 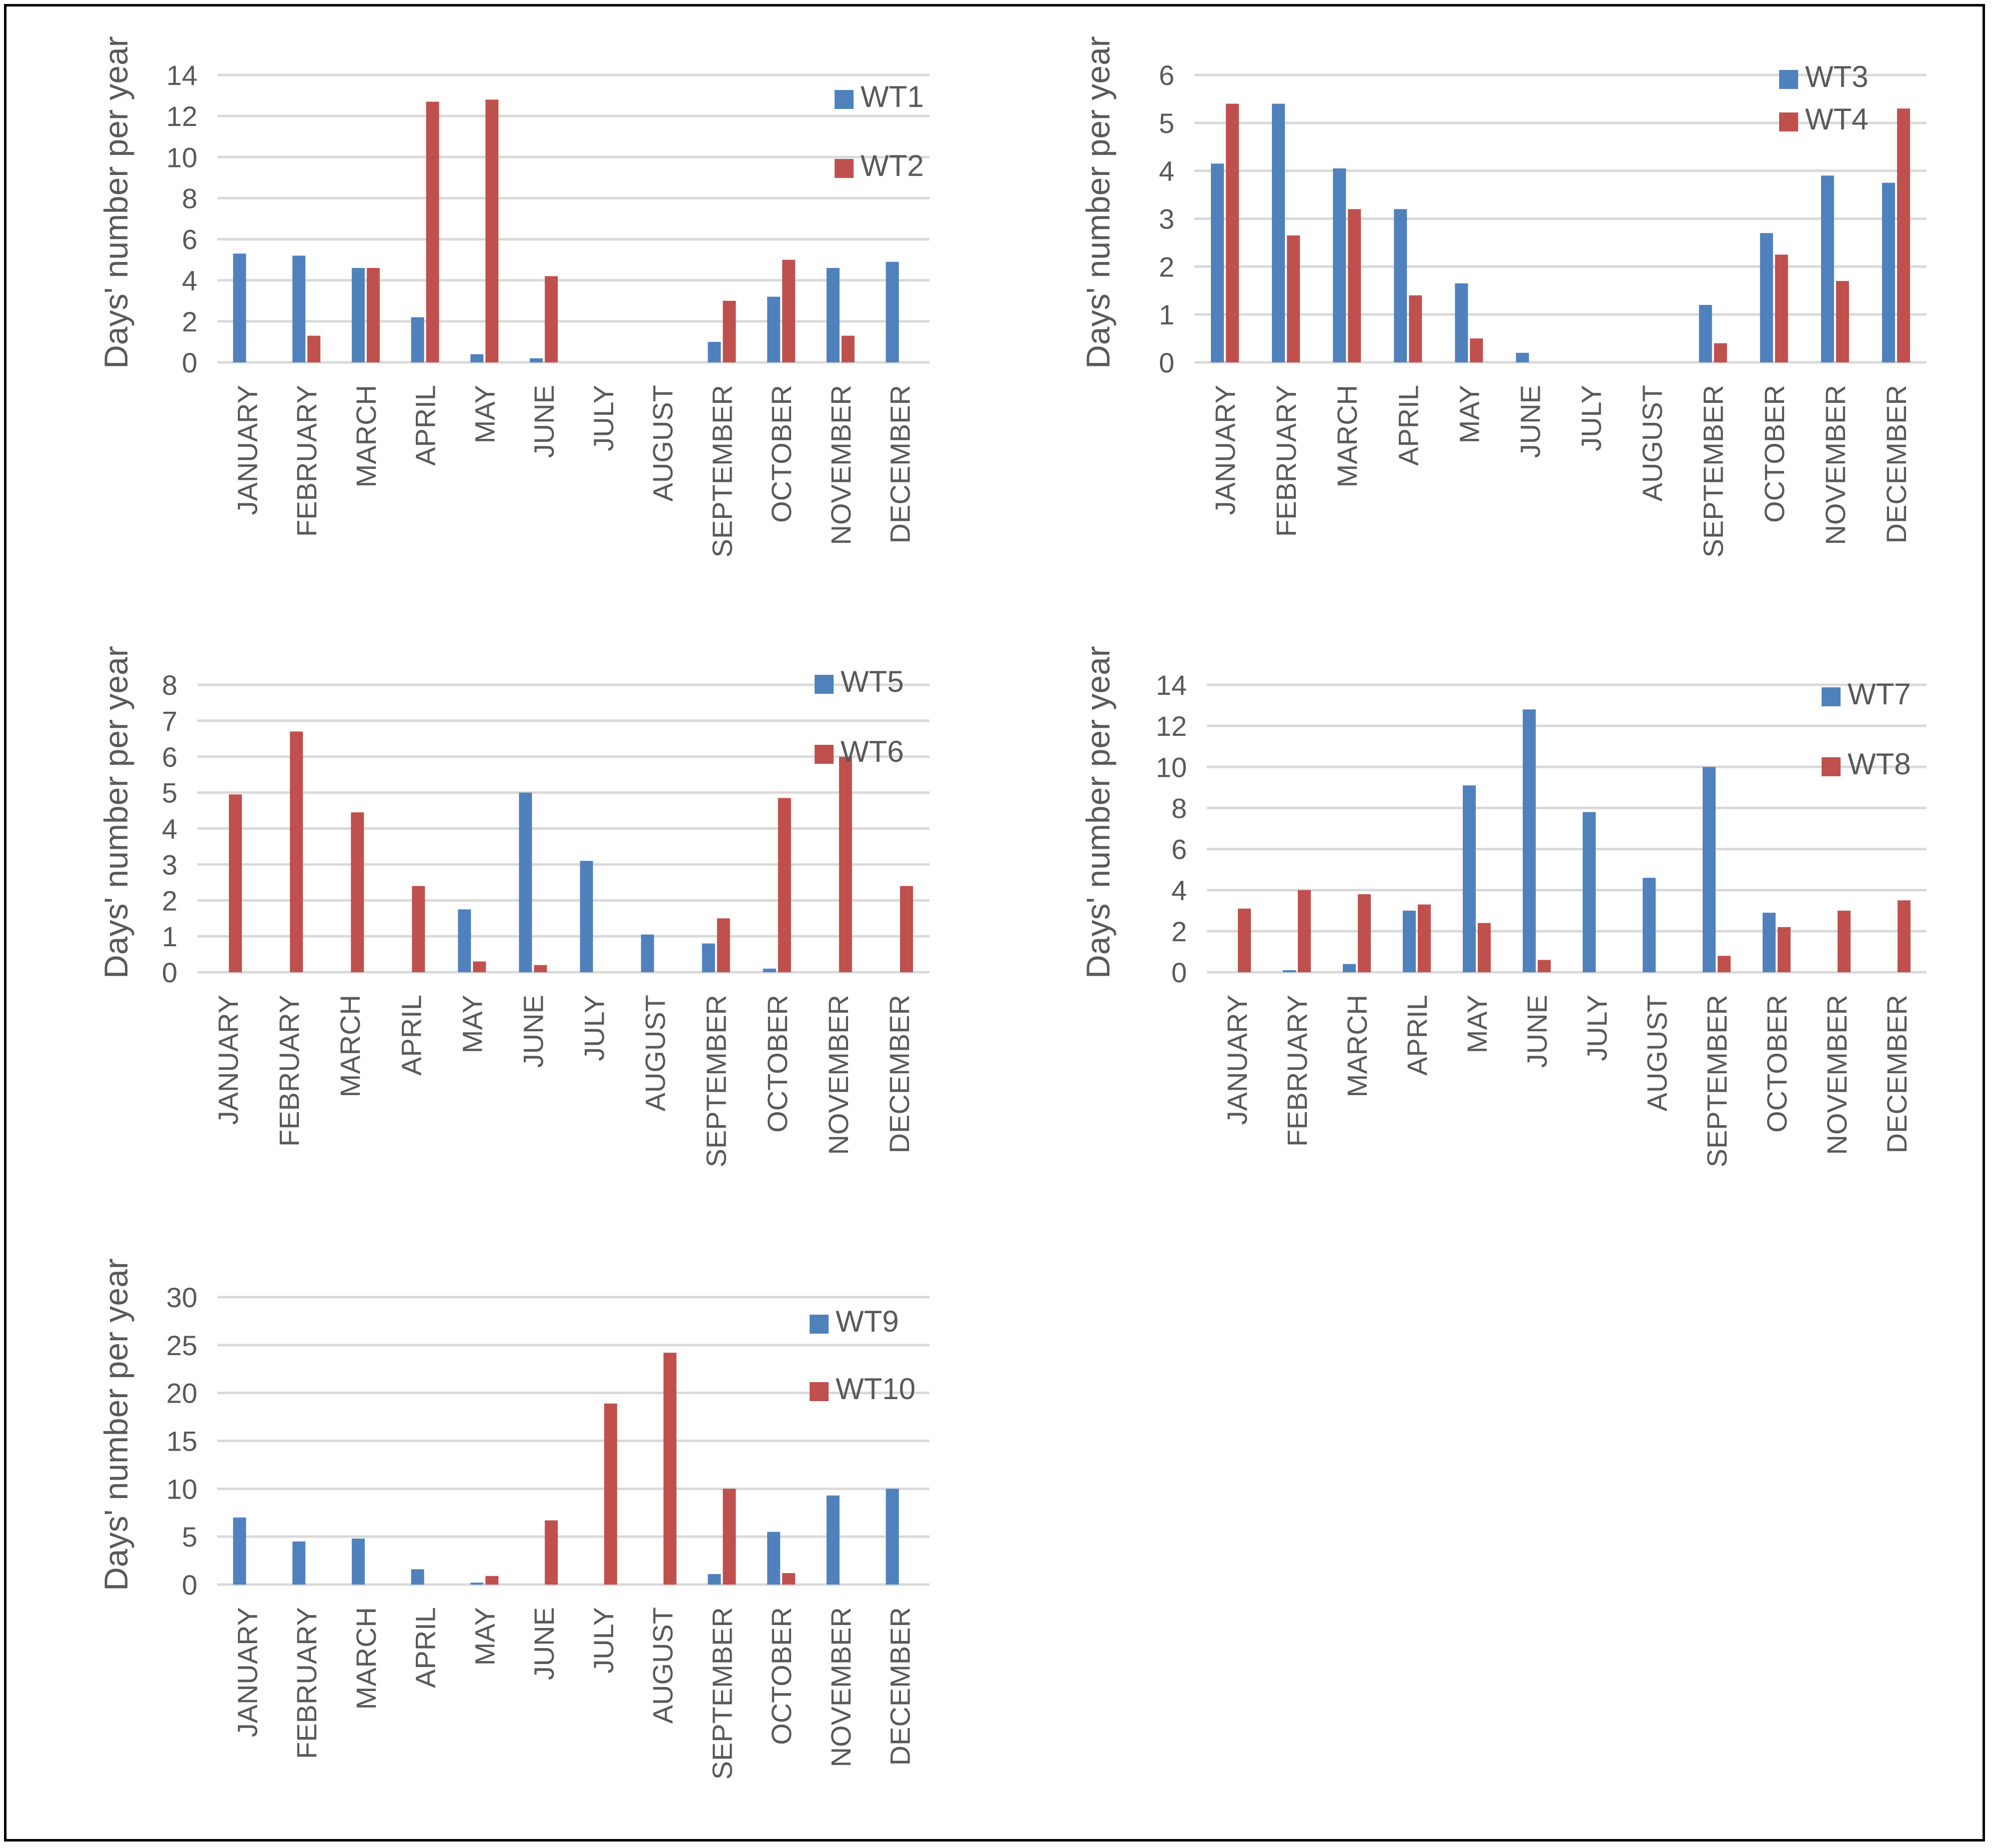 What do you see at coordinates (1837, 119) in the screenshot?
I see `legend-label-wt4: WT4` at bounding box center [1837, 119].